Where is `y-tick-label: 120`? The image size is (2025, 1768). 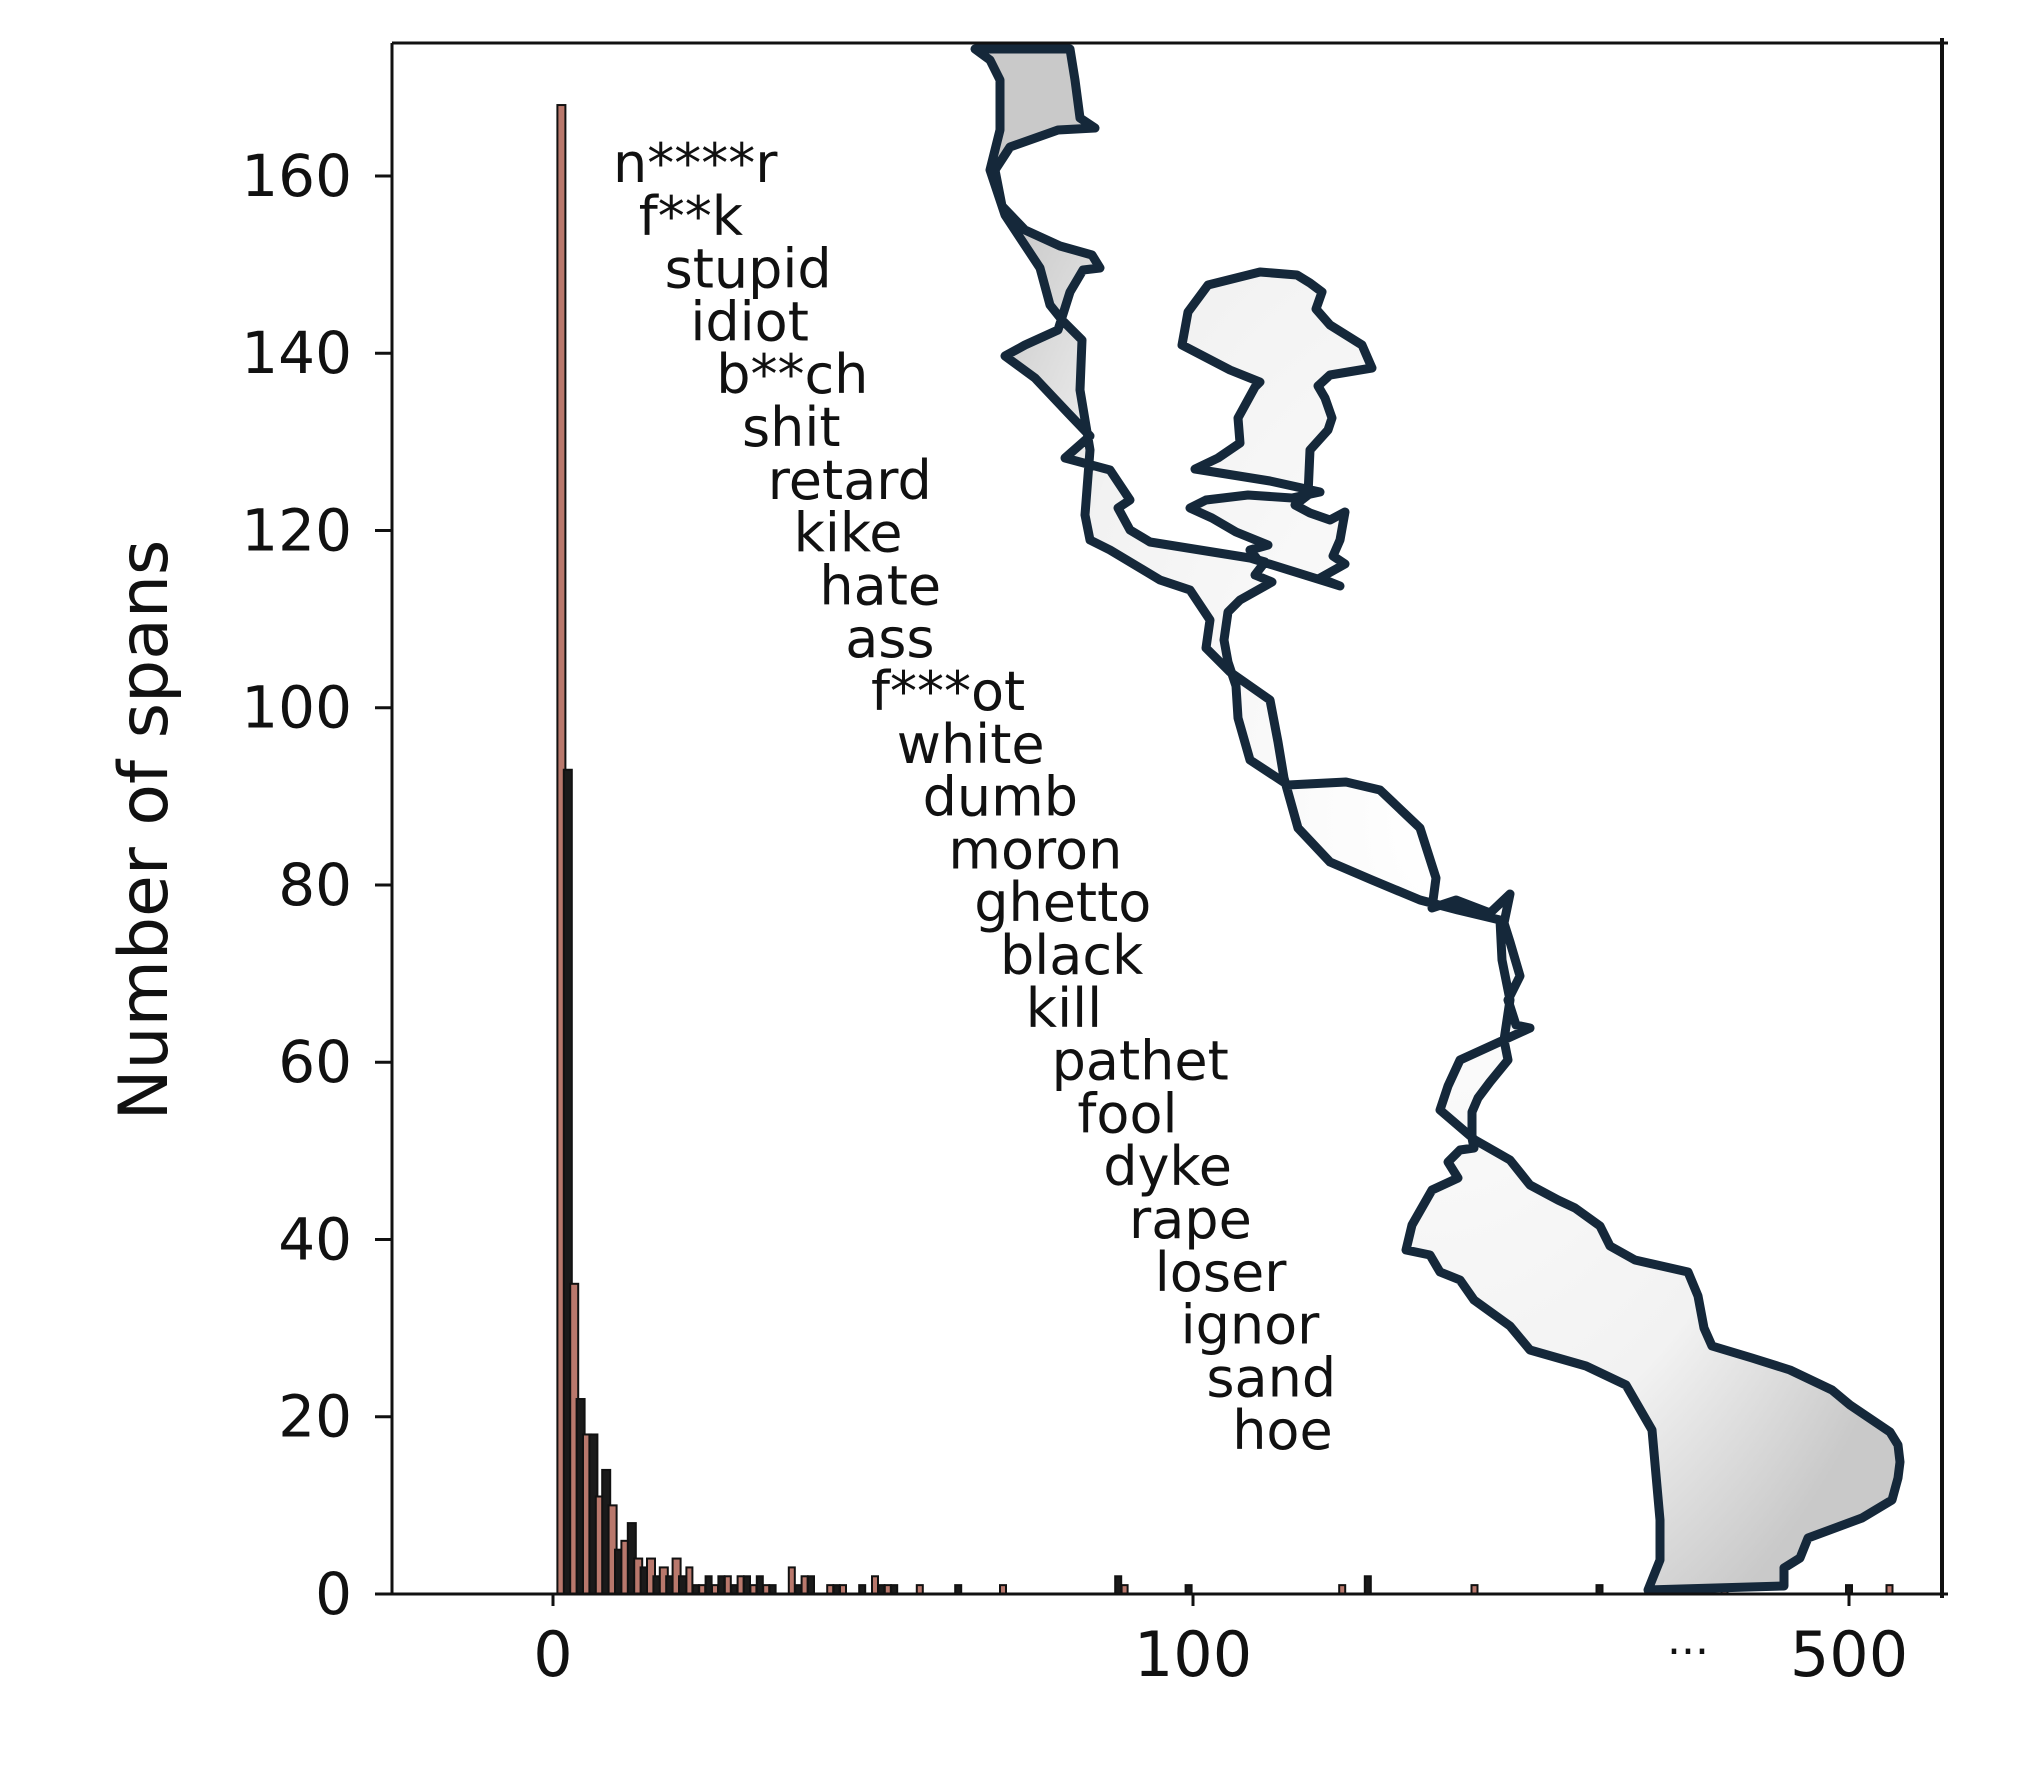 y-tick-label: 120 is located at coordinates (296, 530).